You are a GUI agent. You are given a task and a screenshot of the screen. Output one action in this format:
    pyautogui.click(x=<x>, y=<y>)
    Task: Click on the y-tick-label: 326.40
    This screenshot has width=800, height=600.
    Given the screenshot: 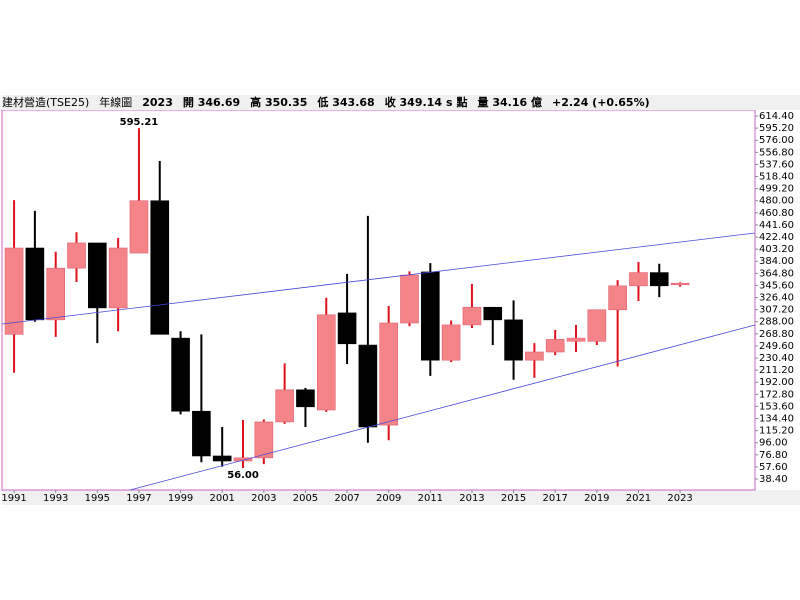 What is the action you would take?
    pyautogui.click(x=776, y=298)
    